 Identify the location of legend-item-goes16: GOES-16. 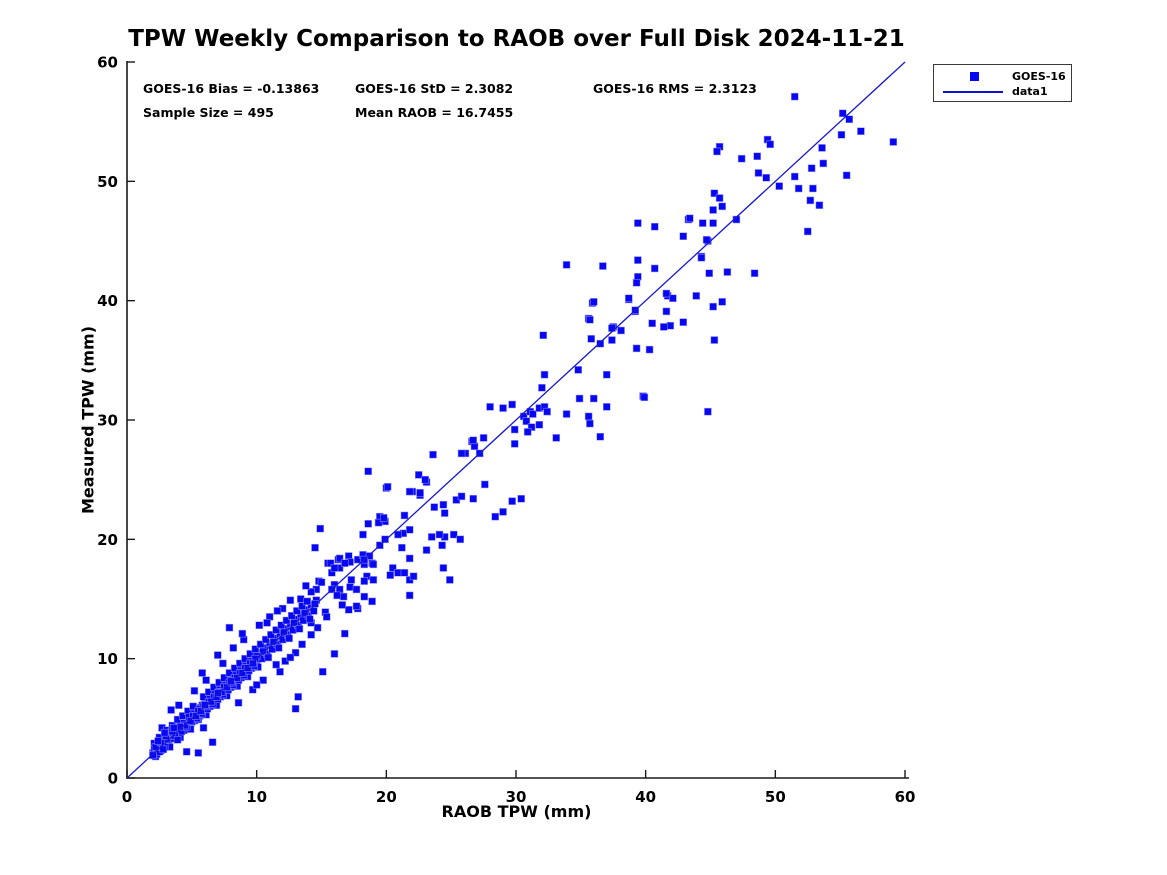
(1002, 76).